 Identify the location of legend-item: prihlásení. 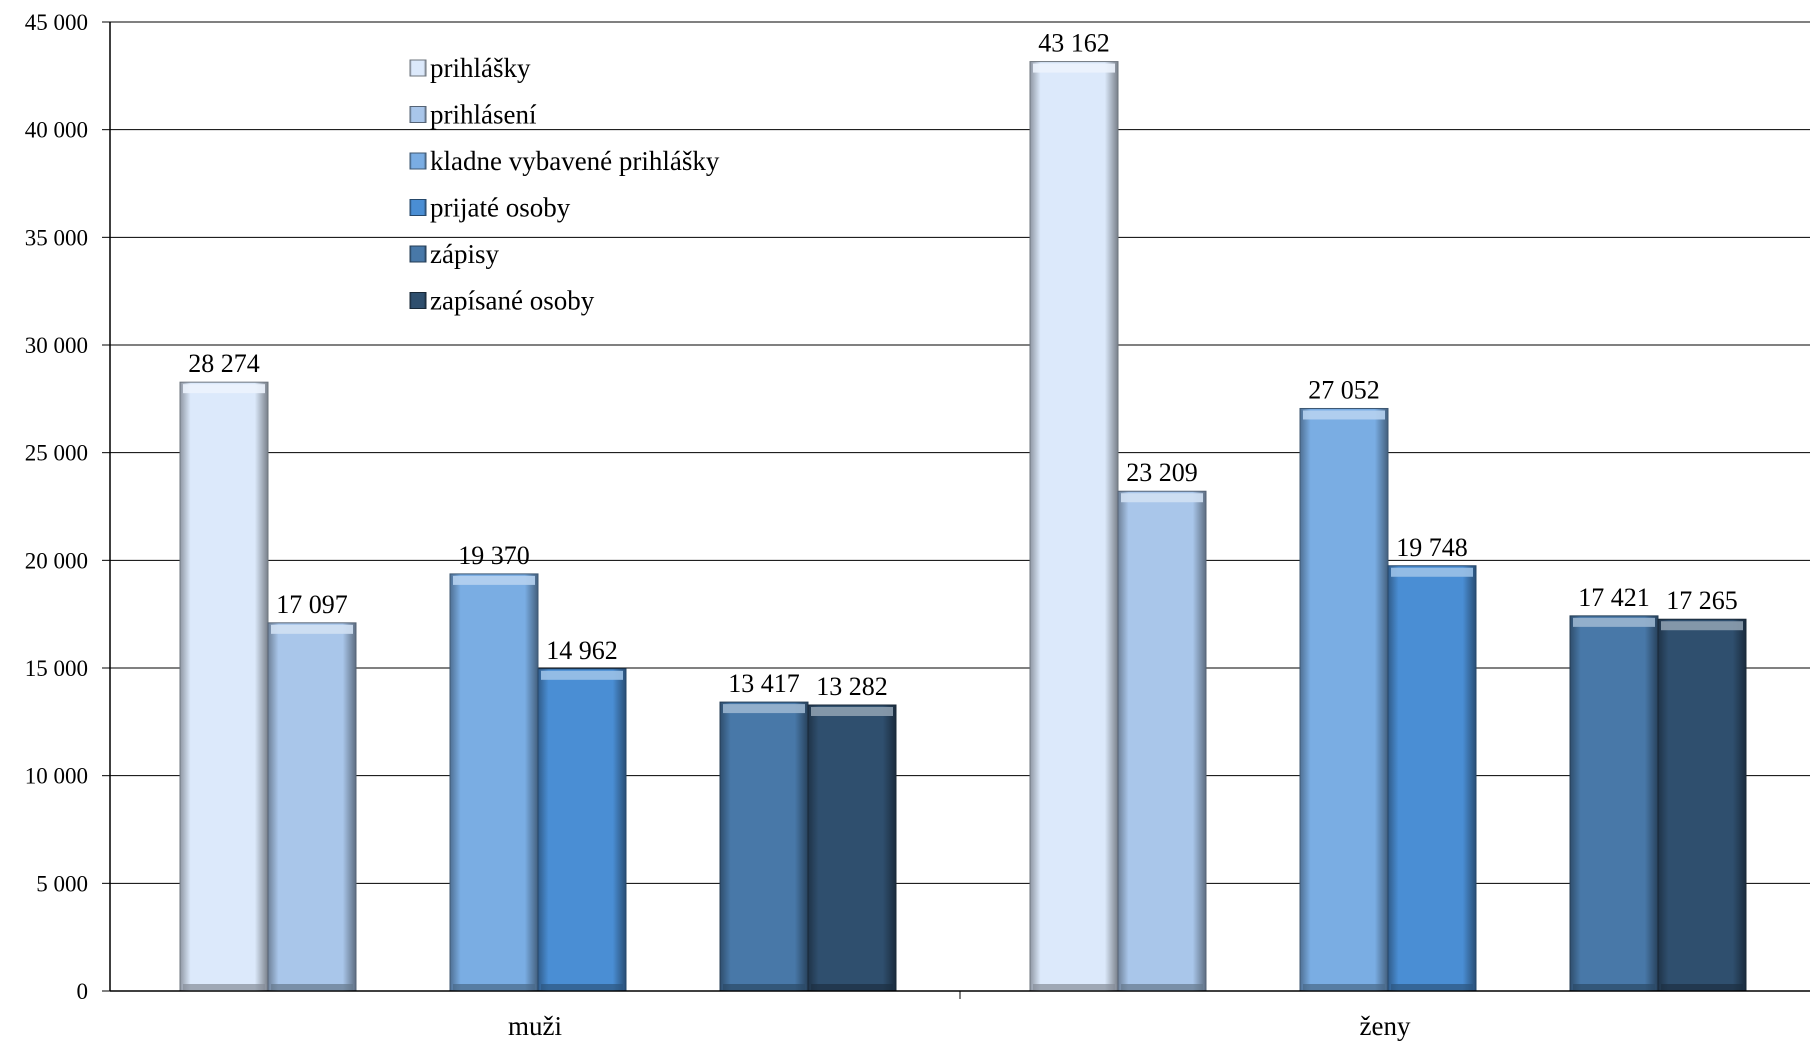
(473, 115).